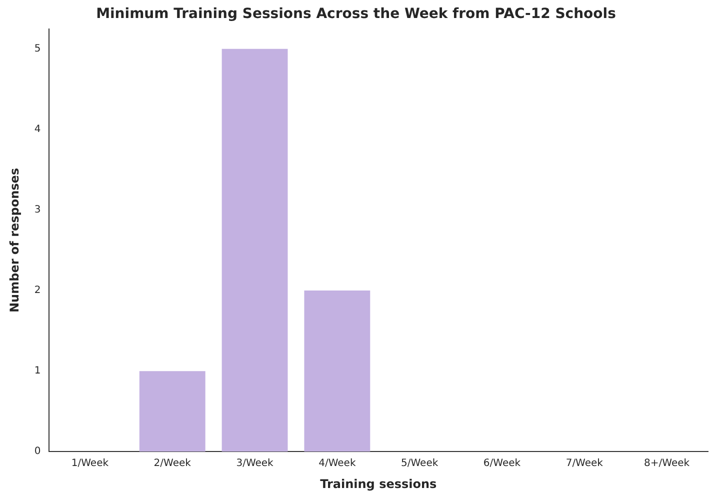  Describe the element at coordinates (337, 464) in the screenshot. I see `x-tick-label: 4/Week` at that location.